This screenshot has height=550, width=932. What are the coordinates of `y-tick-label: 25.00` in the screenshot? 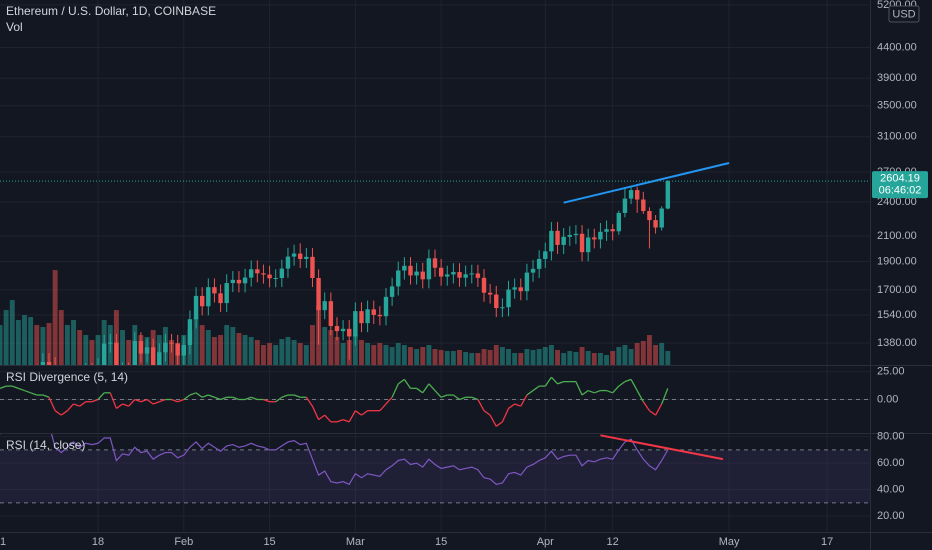 It's located at (891, 371).